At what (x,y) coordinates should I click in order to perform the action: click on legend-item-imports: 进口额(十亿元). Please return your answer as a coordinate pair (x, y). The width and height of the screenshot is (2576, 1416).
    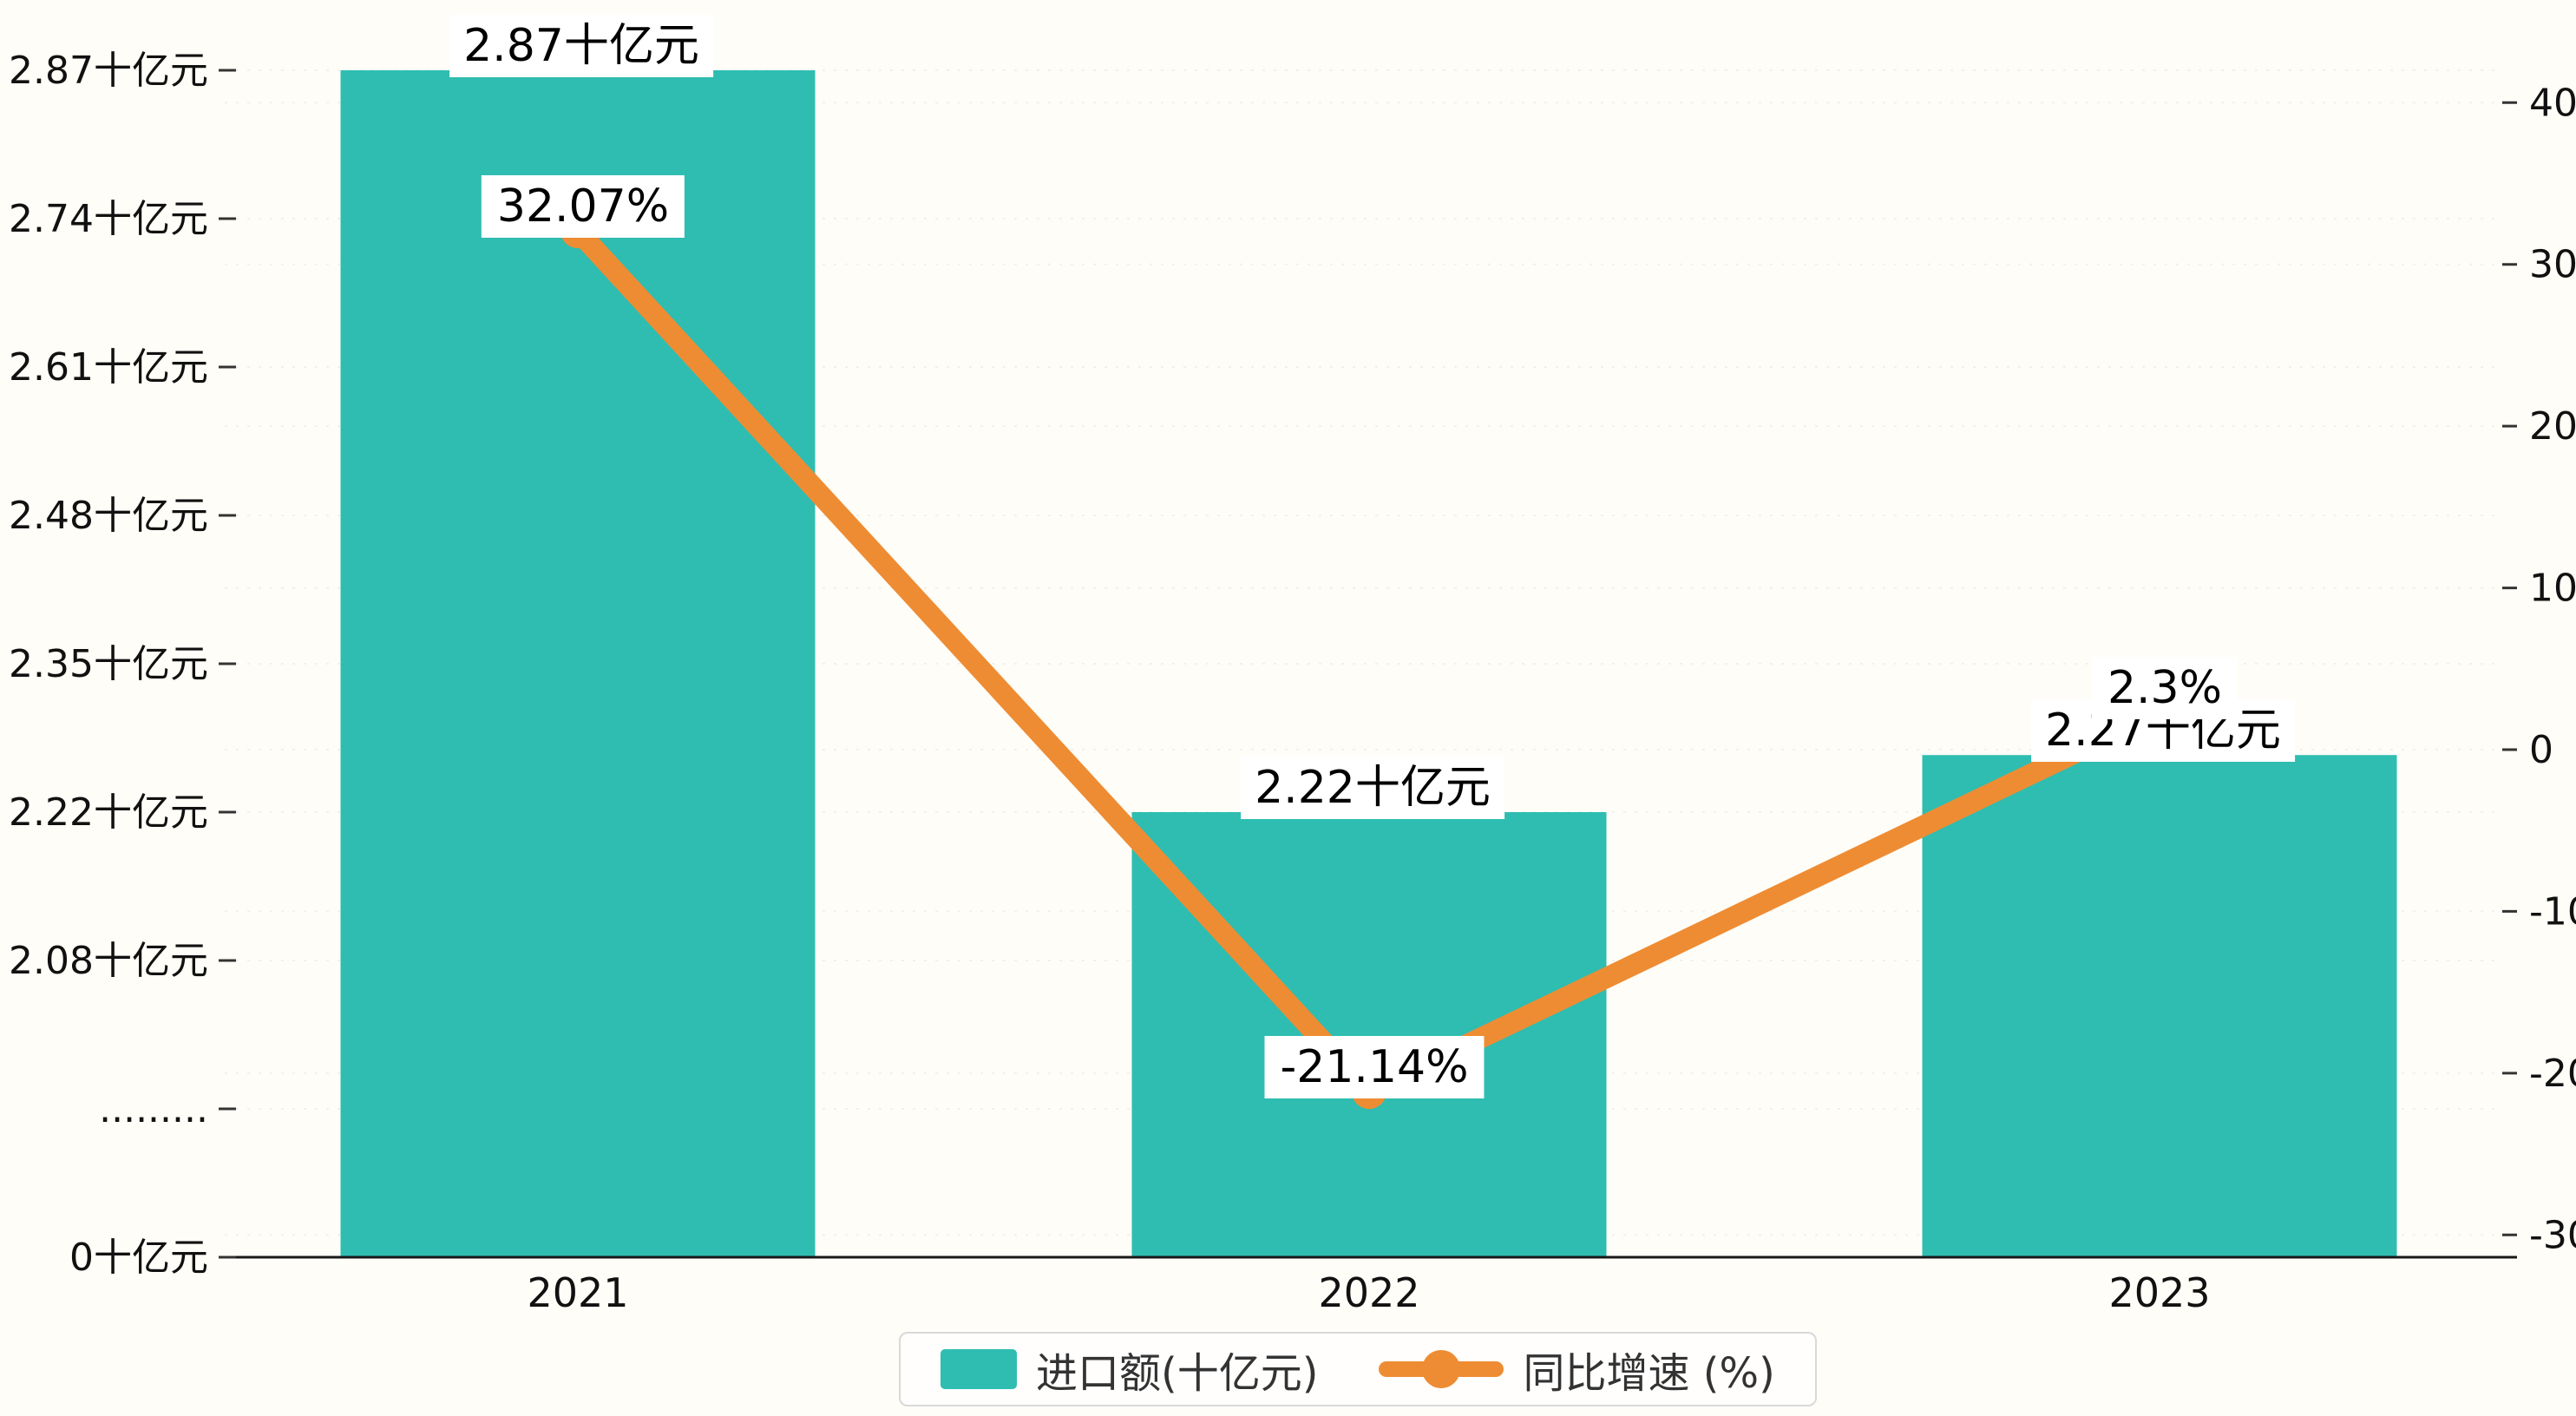
    Looking at the image, I should click on (1129, 1369).